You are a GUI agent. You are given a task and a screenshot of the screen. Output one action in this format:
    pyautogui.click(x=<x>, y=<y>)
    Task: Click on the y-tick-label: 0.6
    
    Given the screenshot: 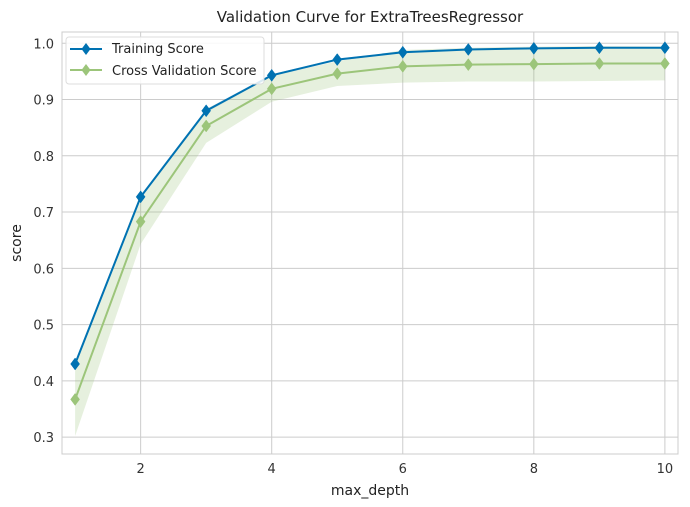 What is the action you would take?
    pyautogui.click(x=43, y=269)
    